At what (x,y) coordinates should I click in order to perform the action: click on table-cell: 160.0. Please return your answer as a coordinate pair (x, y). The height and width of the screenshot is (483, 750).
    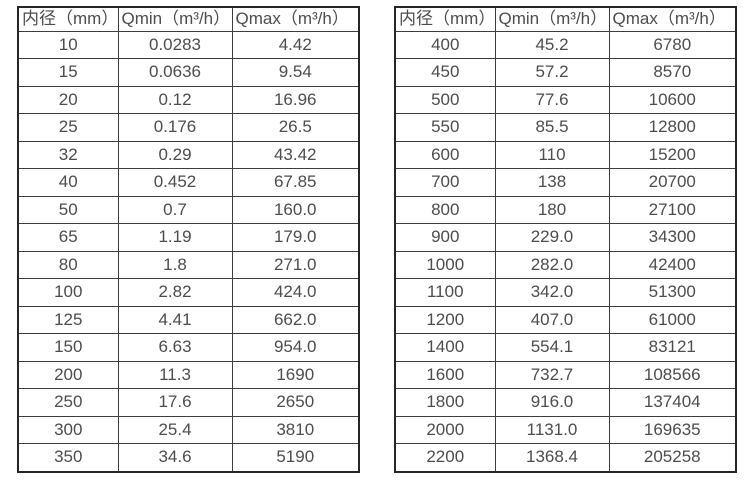
    Looking at the image, I should click on (295, 210).